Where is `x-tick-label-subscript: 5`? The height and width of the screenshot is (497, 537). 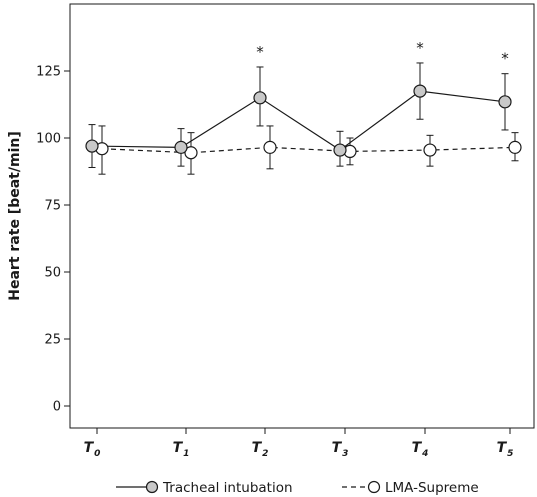 x-tick-label-subscript: 5 is located at coordinates (510, 454).